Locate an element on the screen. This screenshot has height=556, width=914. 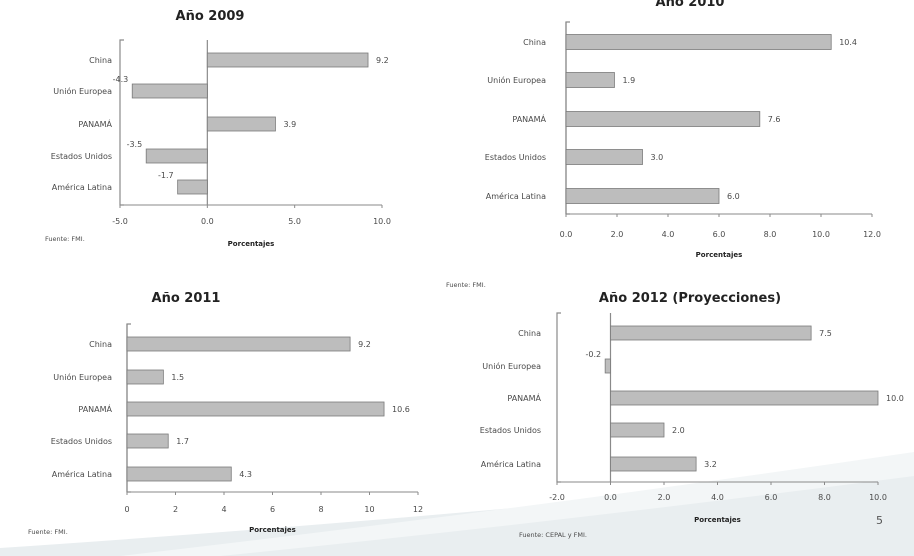
chart-2-value-label: 1.9 is located at coordinates (628, 80).